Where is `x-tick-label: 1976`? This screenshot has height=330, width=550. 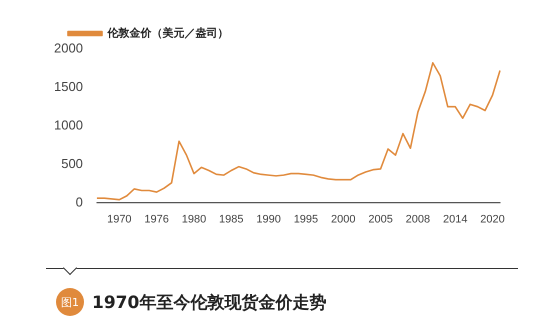 x-tick-label: 1976 is located at coordinates (156, 219).